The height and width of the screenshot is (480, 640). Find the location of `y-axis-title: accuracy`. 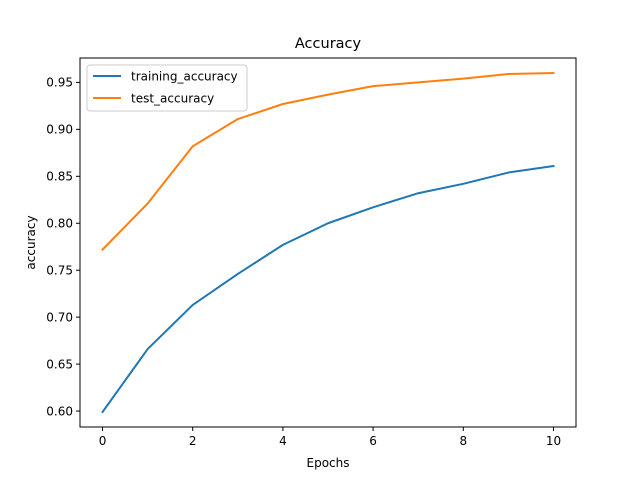

y-axis-title: accuracy is located at coordinates (31, 242).